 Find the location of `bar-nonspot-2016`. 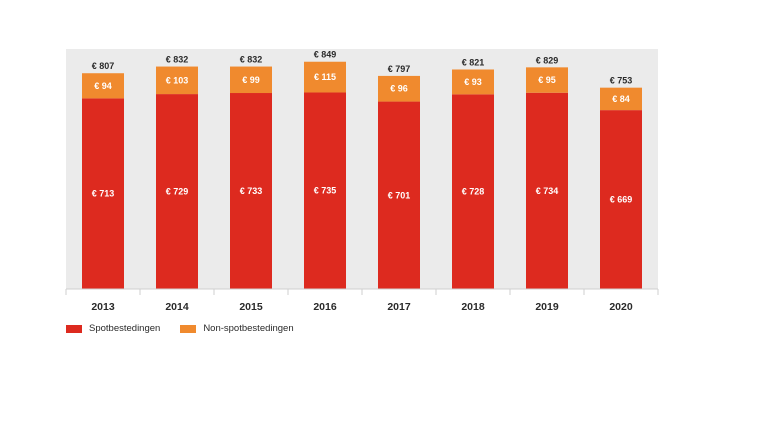

bar-nonspot-2016 is located at coordinates (325, 77).